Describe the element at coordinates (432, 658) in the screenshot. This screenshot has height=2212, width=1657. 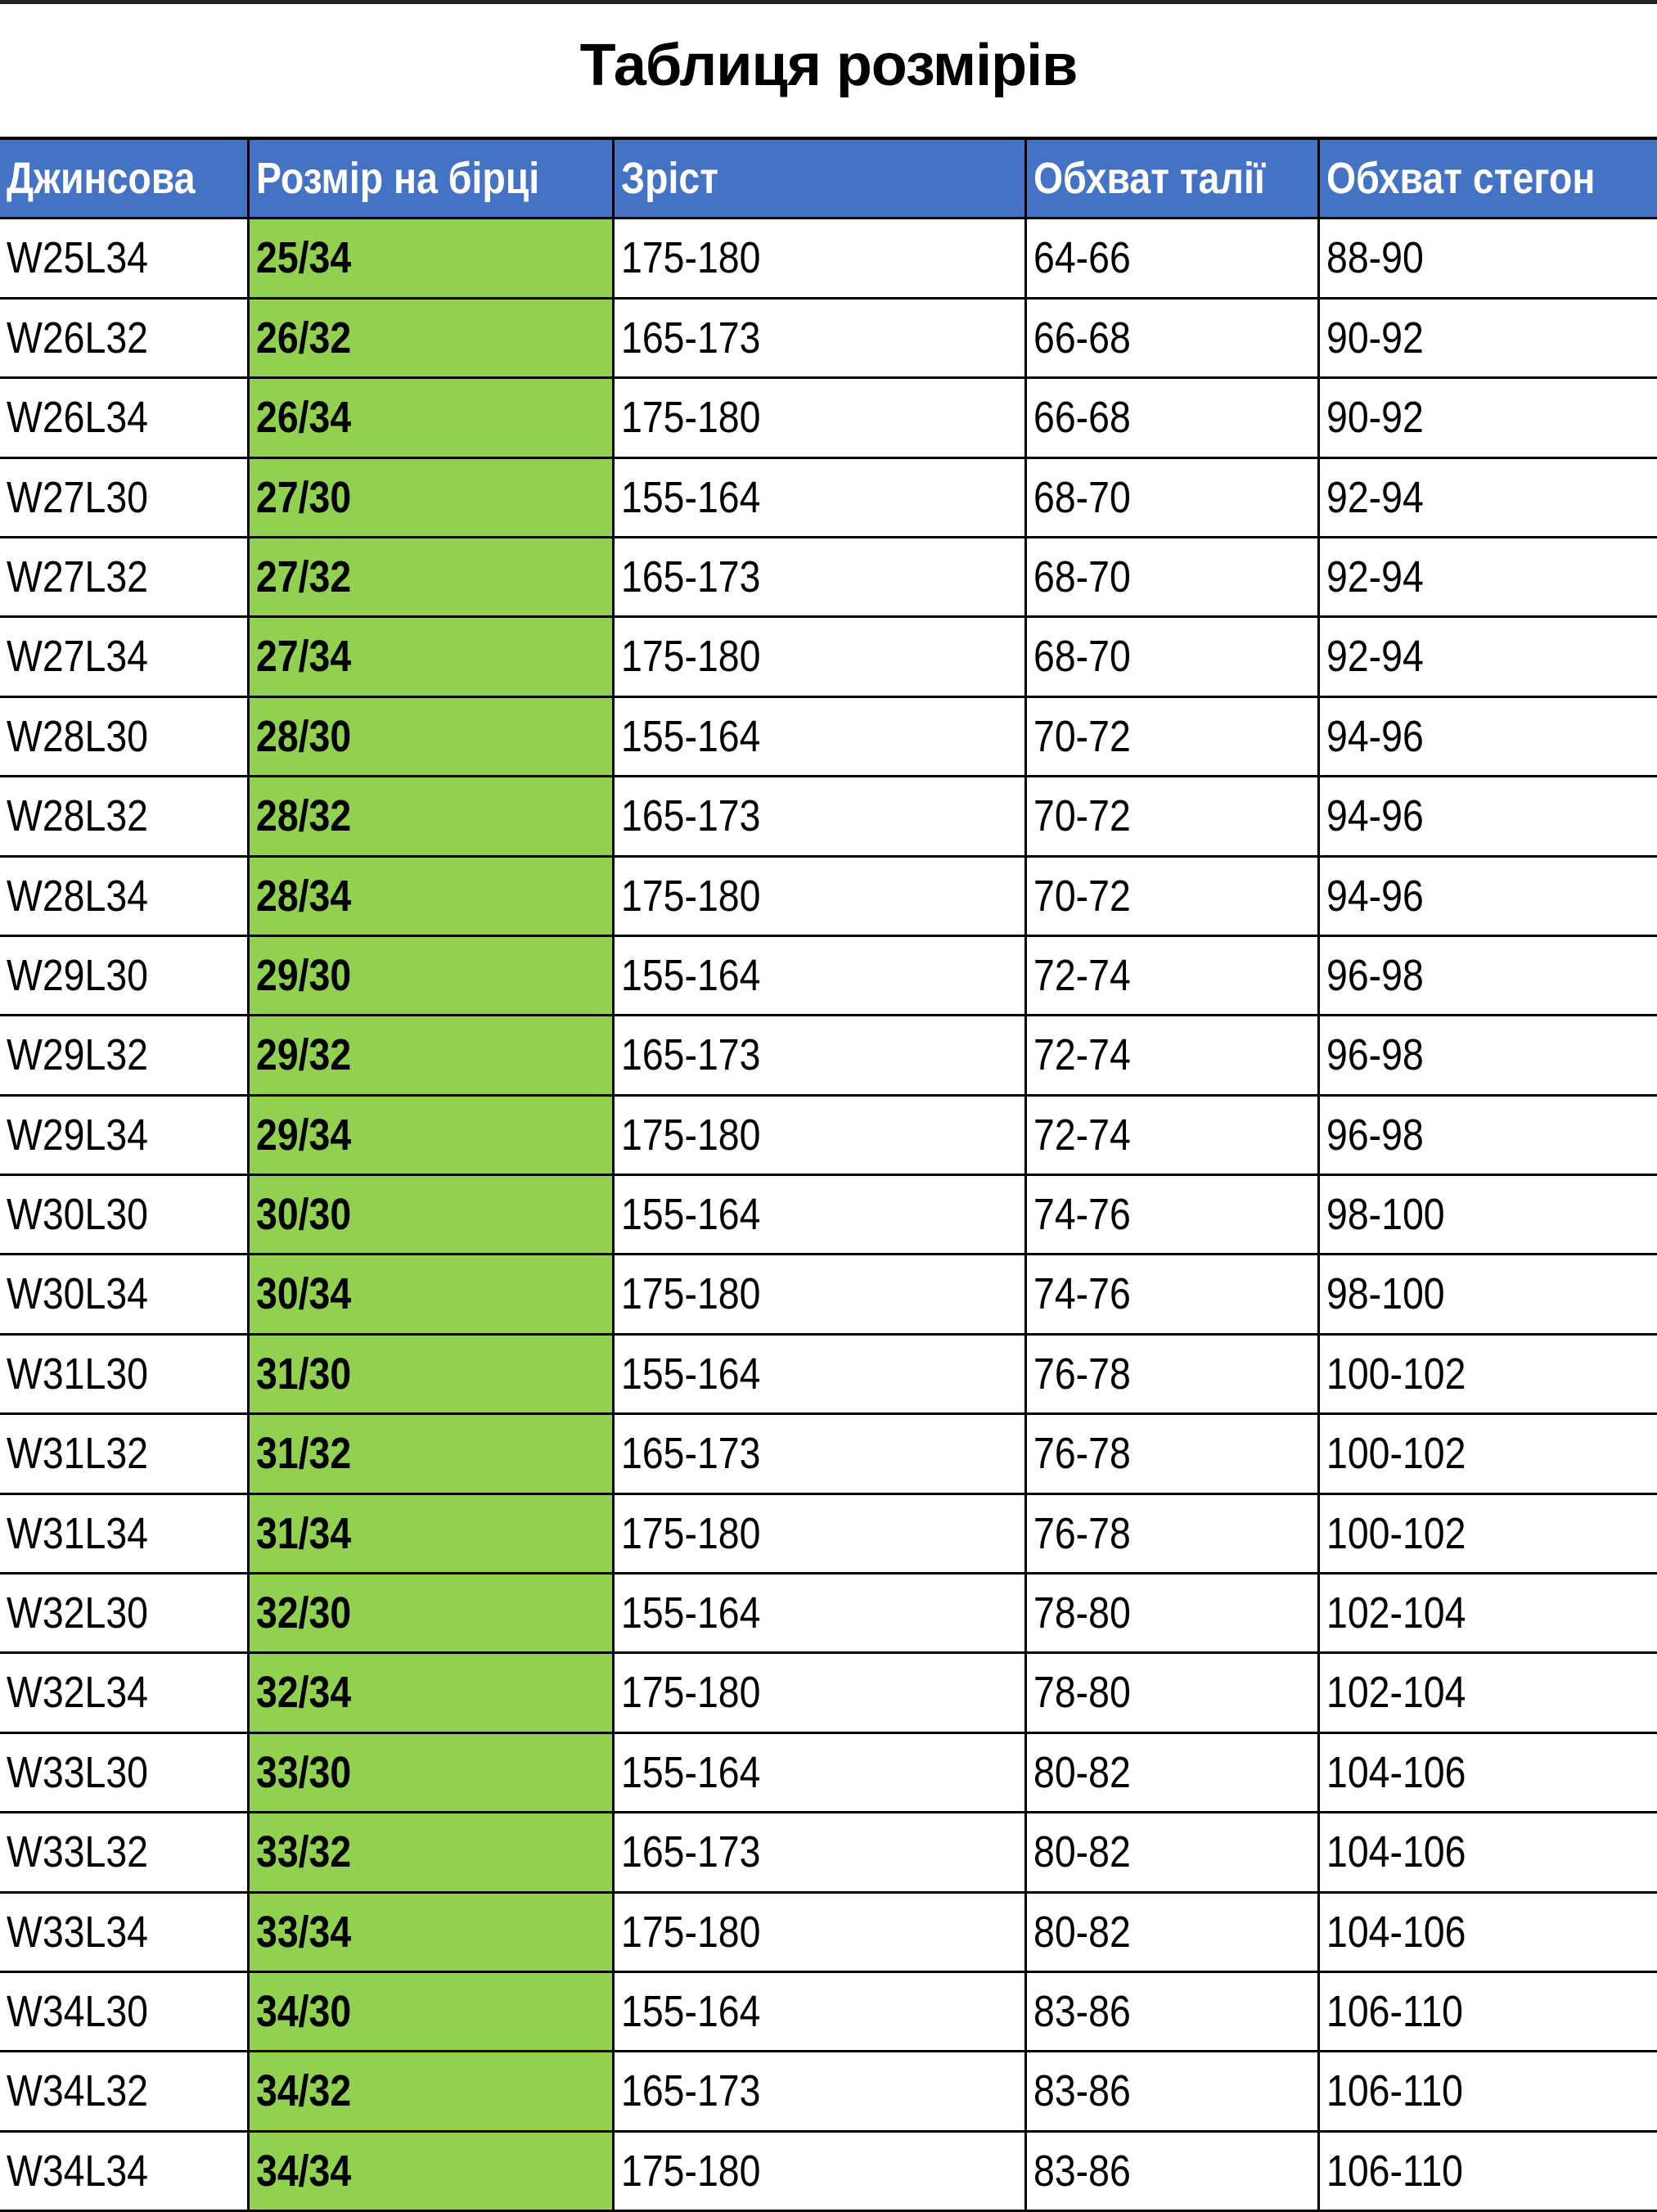
I see `table-cell-tag-size: 27/34` at that location.